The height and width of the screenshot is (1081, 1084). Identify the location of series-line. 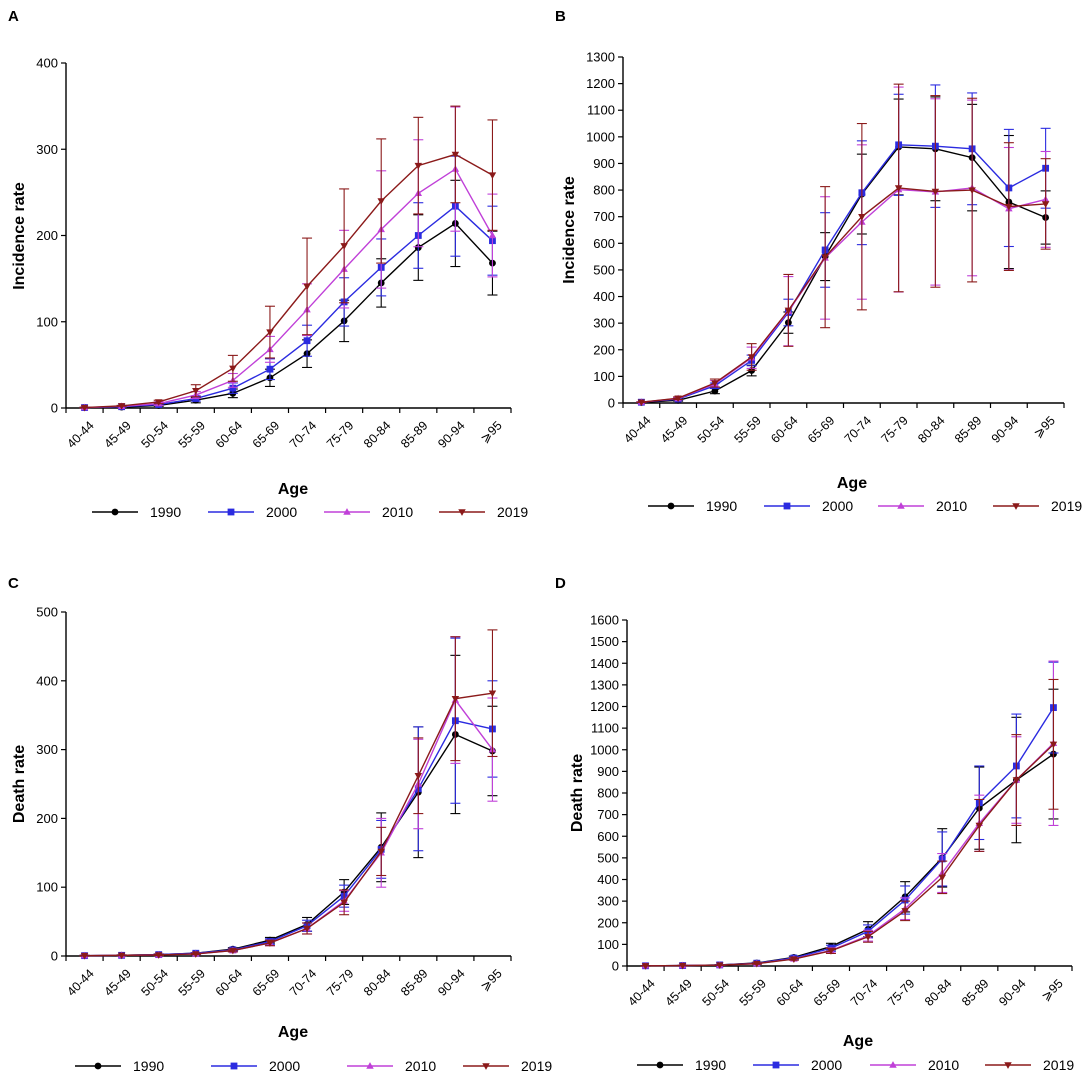
(849, 860).